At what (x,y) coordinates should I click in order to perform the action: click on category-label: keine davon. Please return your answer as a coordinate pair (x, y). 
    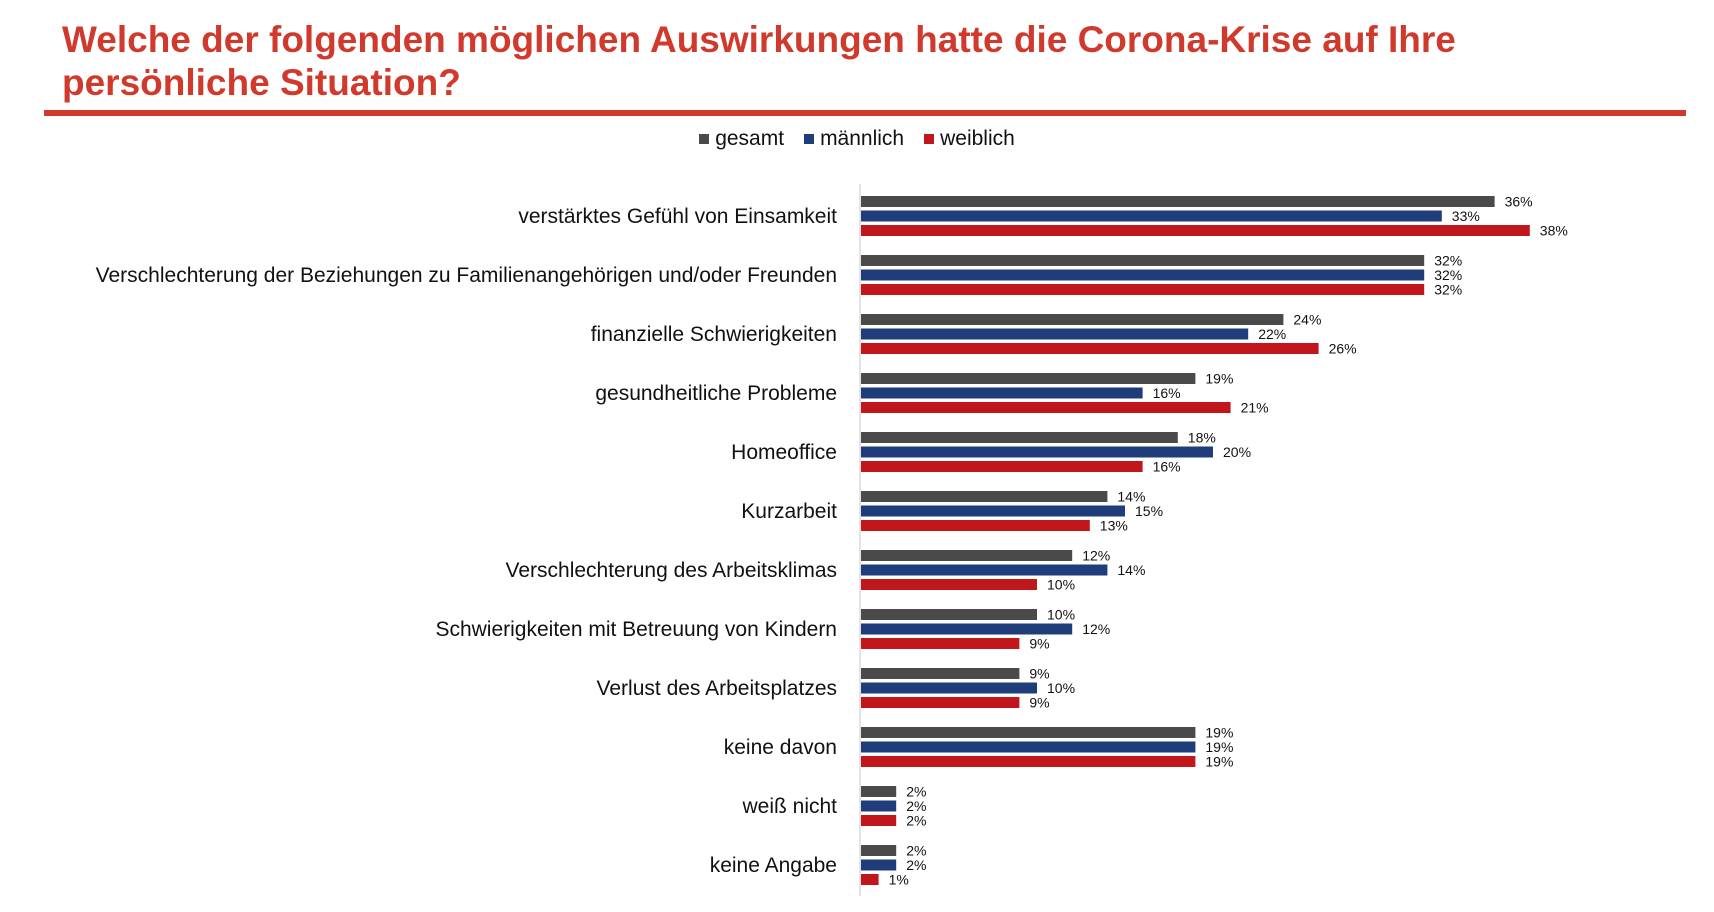
    Looking at the image, I should click on (780, 747).